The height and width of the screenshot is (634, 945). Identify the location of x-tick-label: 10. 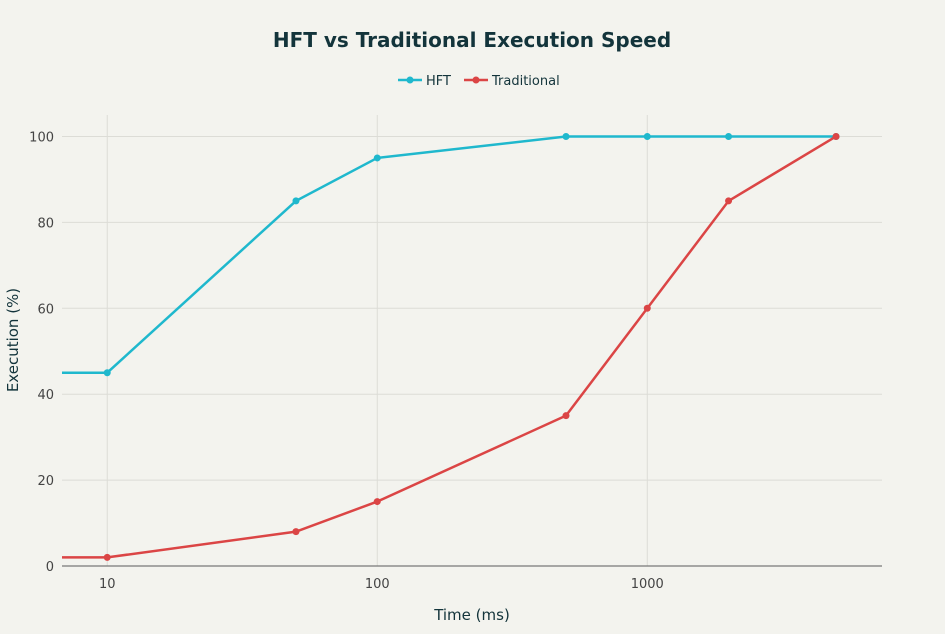
(107, 584).